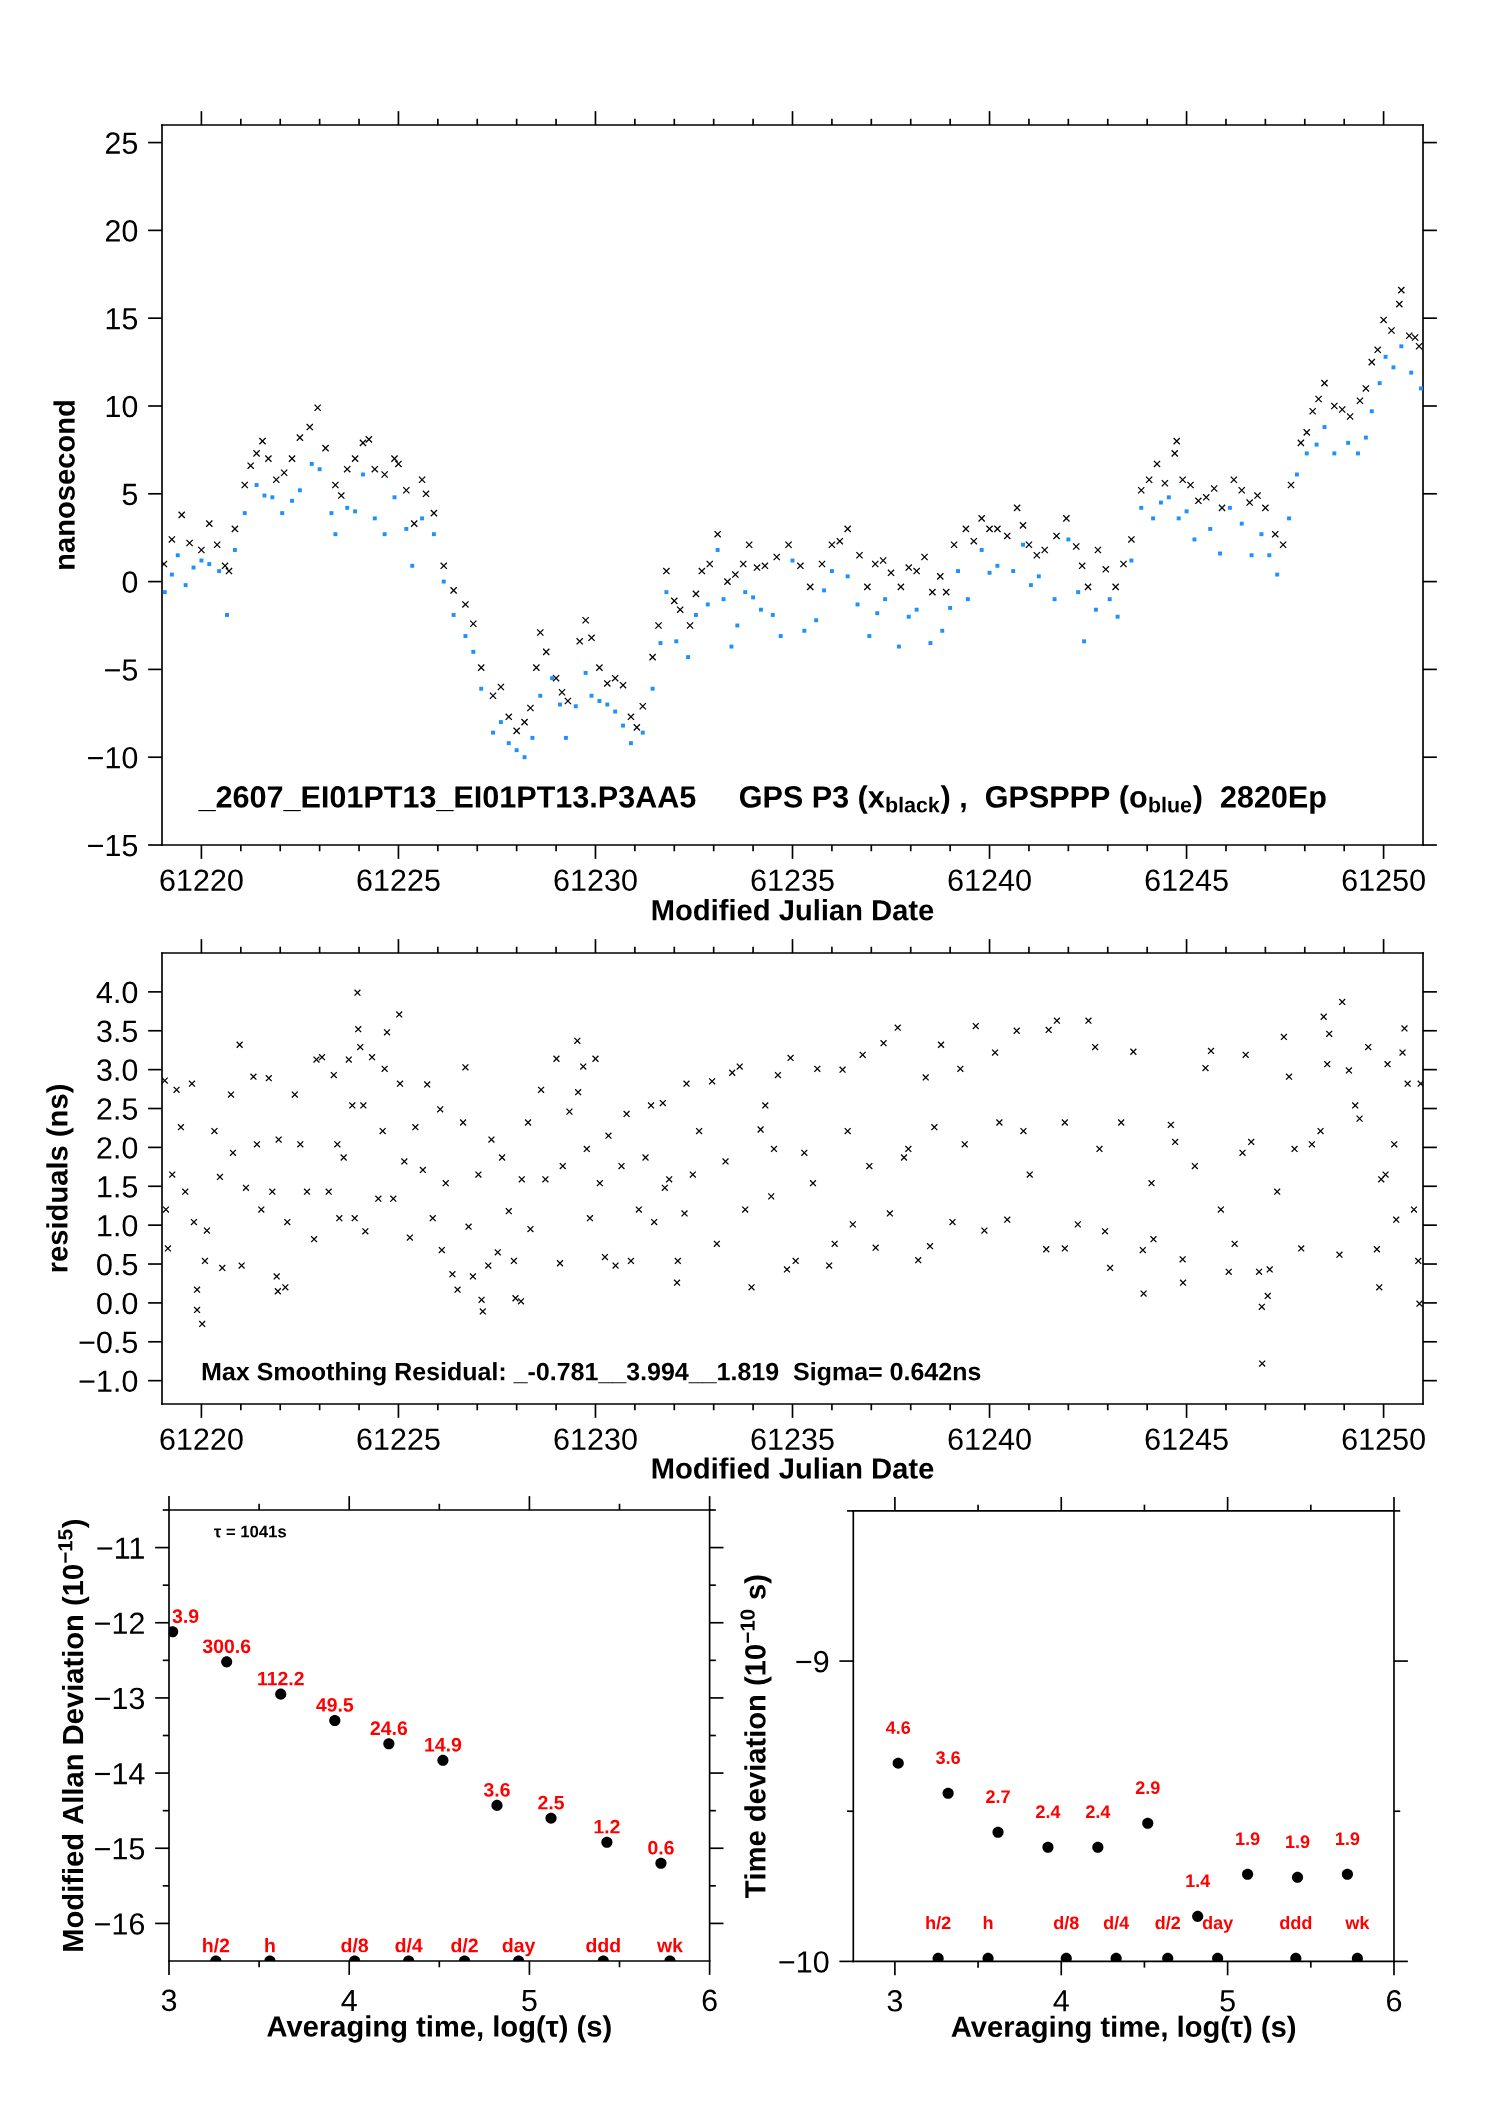  What do you see at coordinates (898, 1727) in the screenshot?
I see `annotation: 4.6` at bounding box center [898, 1727].